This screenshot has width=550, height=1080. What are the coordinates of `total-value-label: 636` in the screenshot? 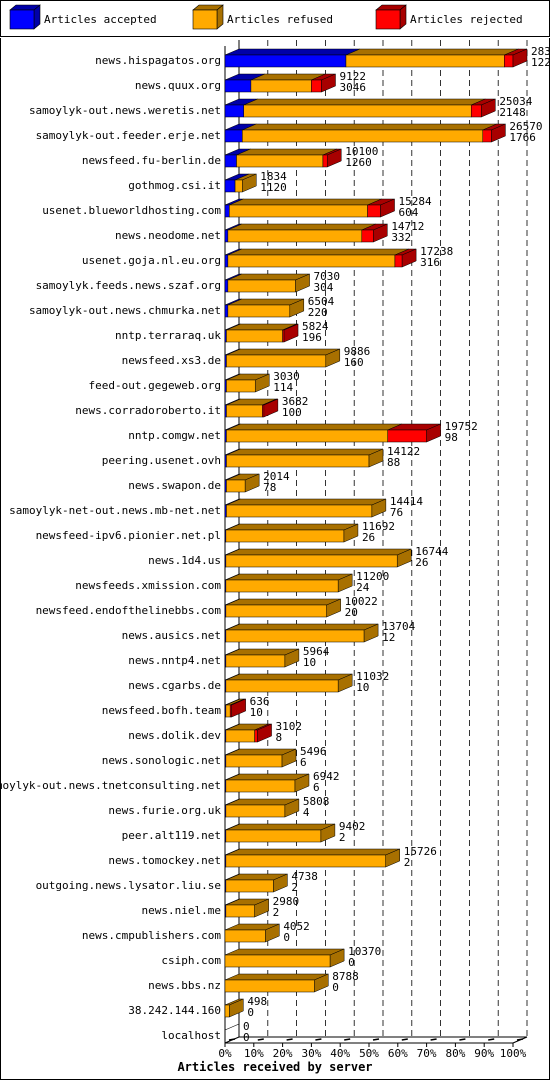 It's located at (260, 701).